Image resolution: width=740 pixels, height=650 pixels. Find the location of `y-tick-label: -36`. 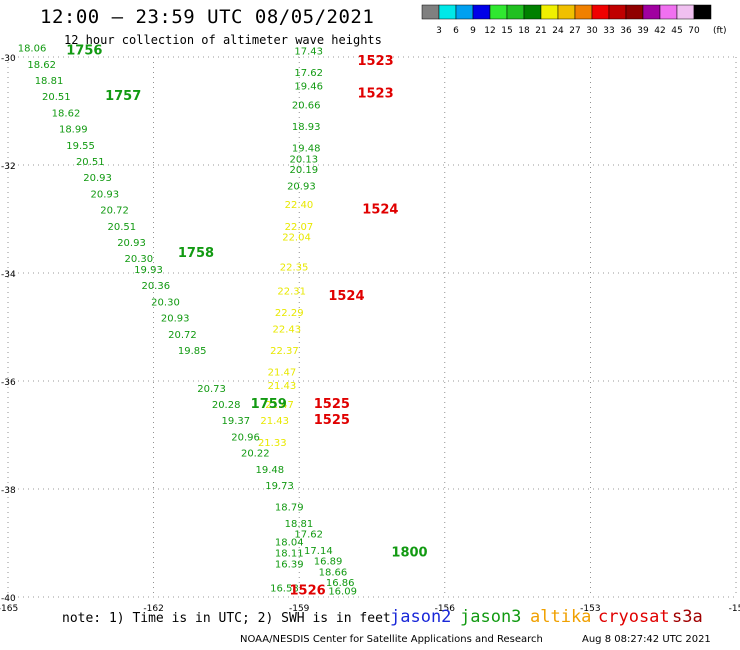

y-tick-label: -36 is located at coordinates (8, 383).